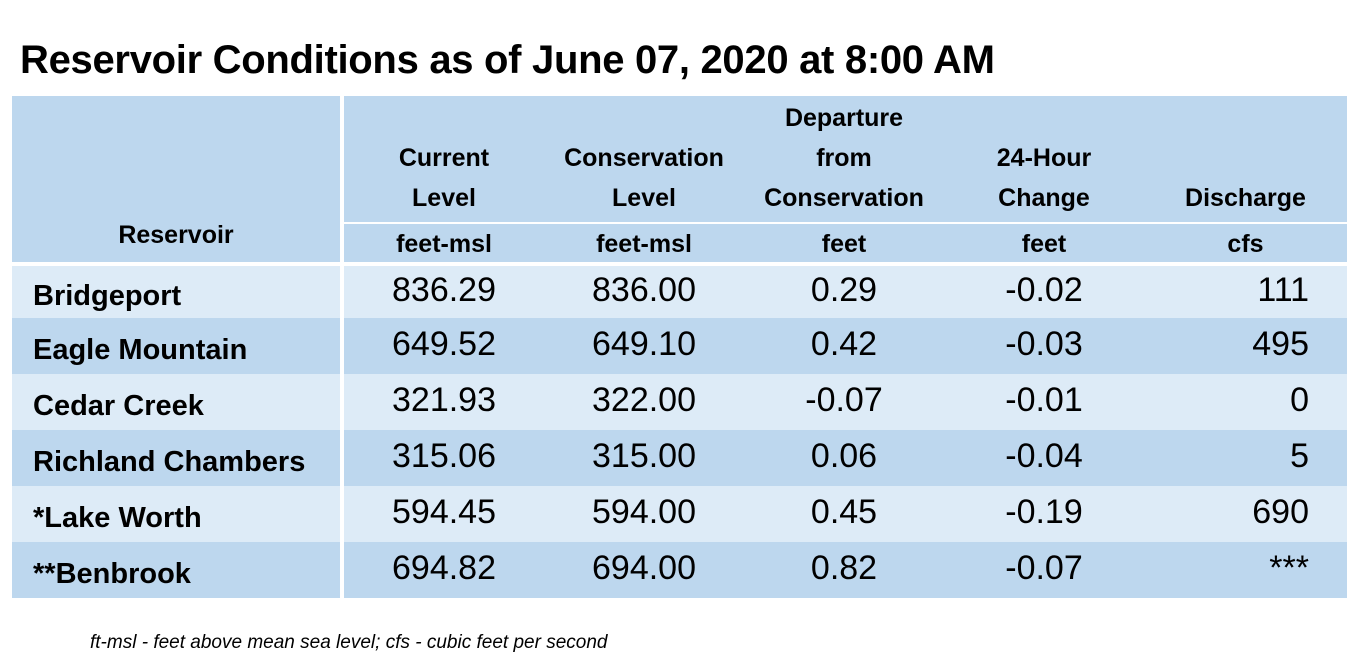 This screenshot has height=669, width=1359. What do you see at coordinates (844, 458) in the screenshot?
I see `departure-value: 0.06` at bounding box center [844, 458].